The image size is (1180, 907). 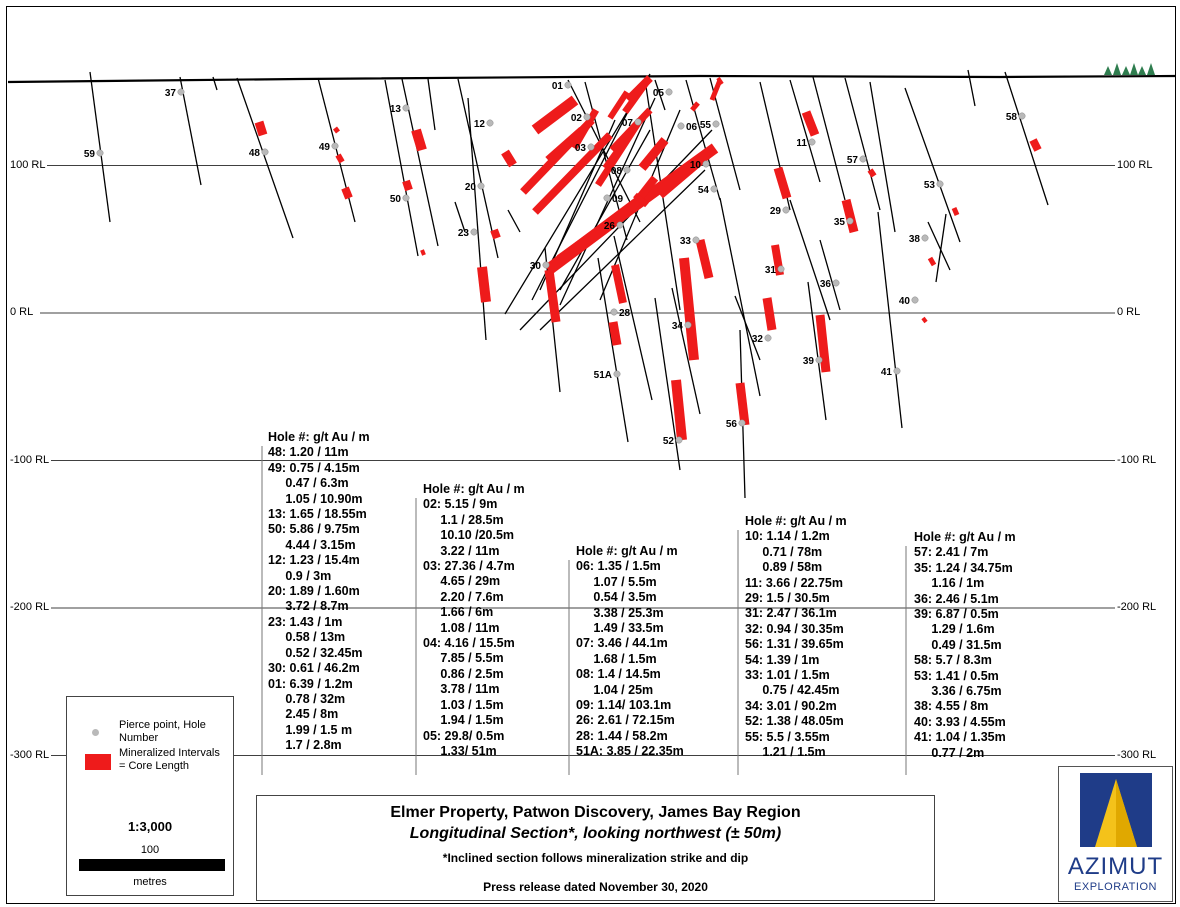 I want to click on hole-number-label: 07, so click(x=628, y=123).